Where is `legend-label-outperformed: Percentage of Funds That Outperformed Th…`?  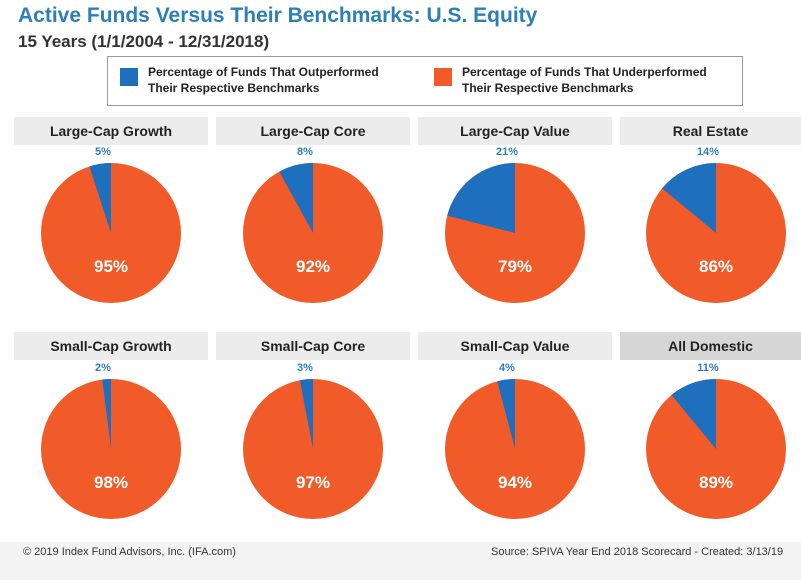
legend-label-outperformed: Percentage of Funds That Outperformed Th… is located at coordinates (278, 80).